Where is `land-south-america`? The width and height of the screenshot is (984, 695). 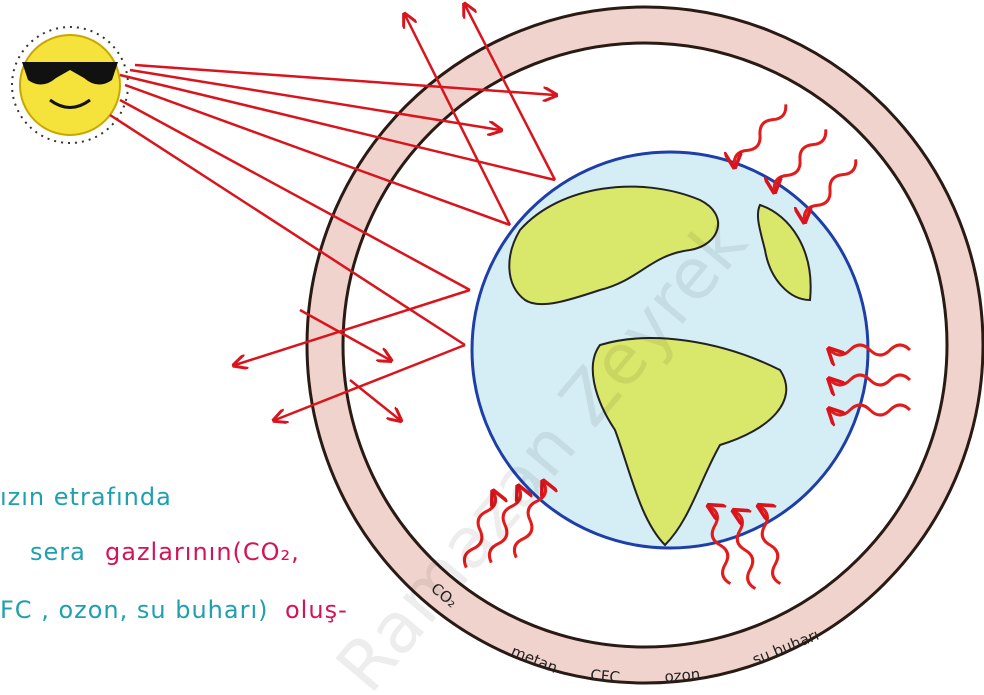
land-south-america is located at coordinates (689, 442).